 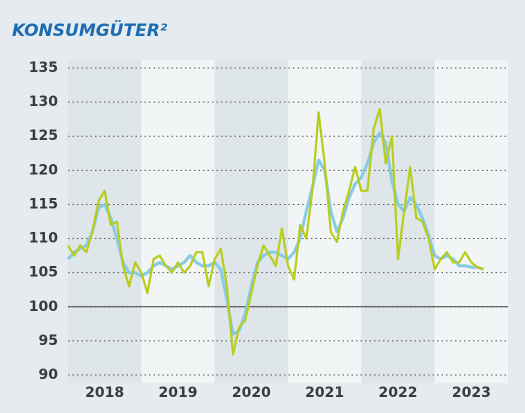 I want to click on y-tick-label: 100, so click(x=43, y=307).